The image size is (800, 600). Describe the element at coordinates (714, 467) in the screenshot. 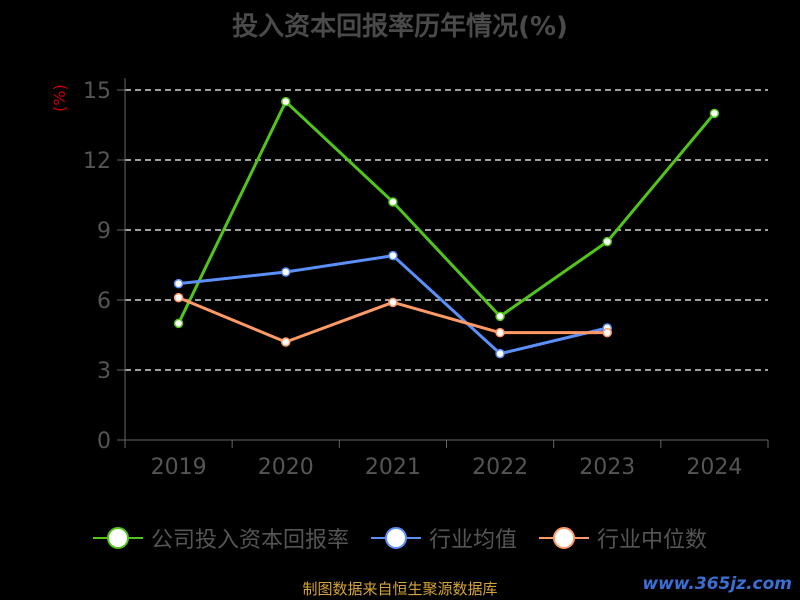

I see `x-tick-label: 2024` at that location.